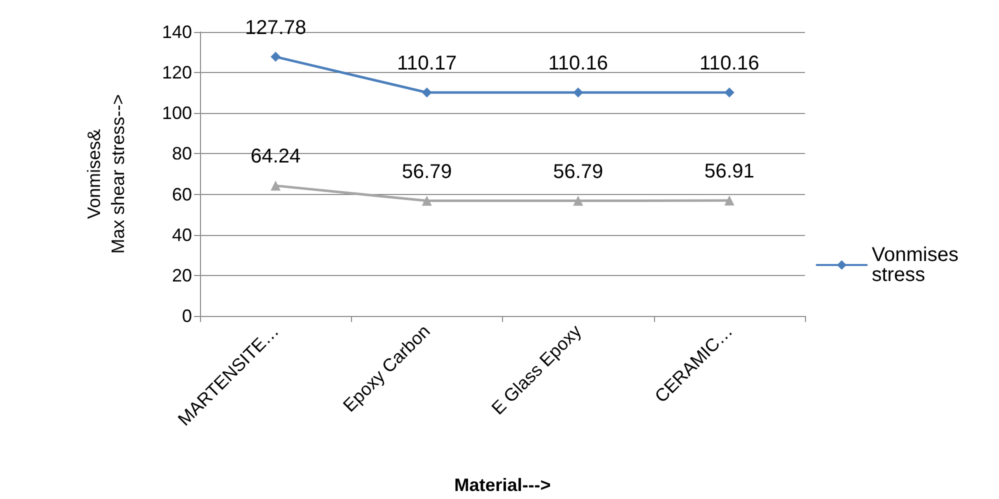  What do you see at coordinates (275, 157) in the screenshot?
I see `data-label: 64.24` at bounding box center [275, 157].